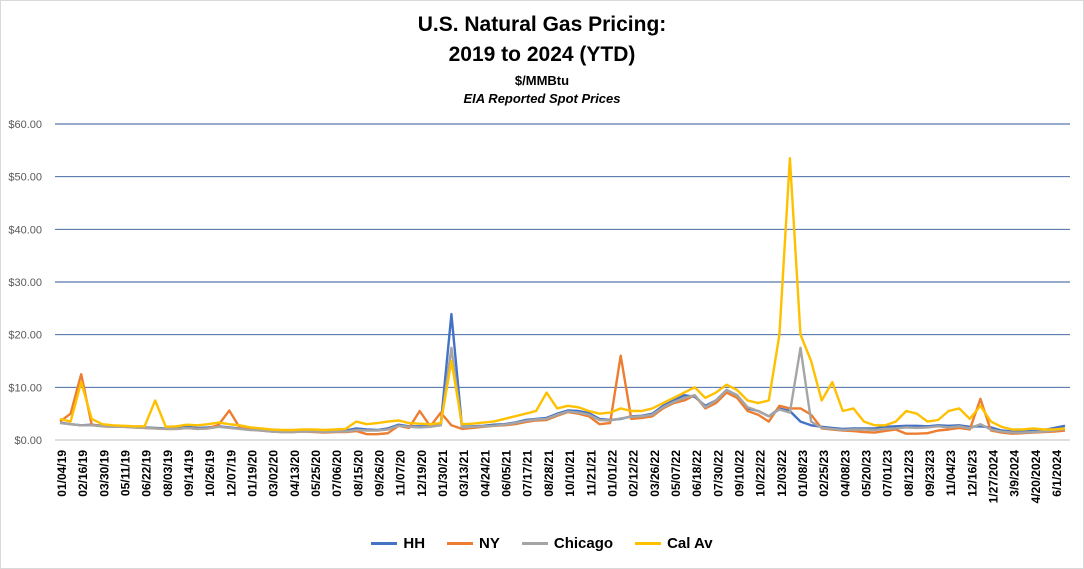 The height and width of the screenshot is (569, 1084). What do you see at coordinates (845, 473) in the screenshot?
I see `x-tick-label: 04/08/23` at bounding box center [845, 473].